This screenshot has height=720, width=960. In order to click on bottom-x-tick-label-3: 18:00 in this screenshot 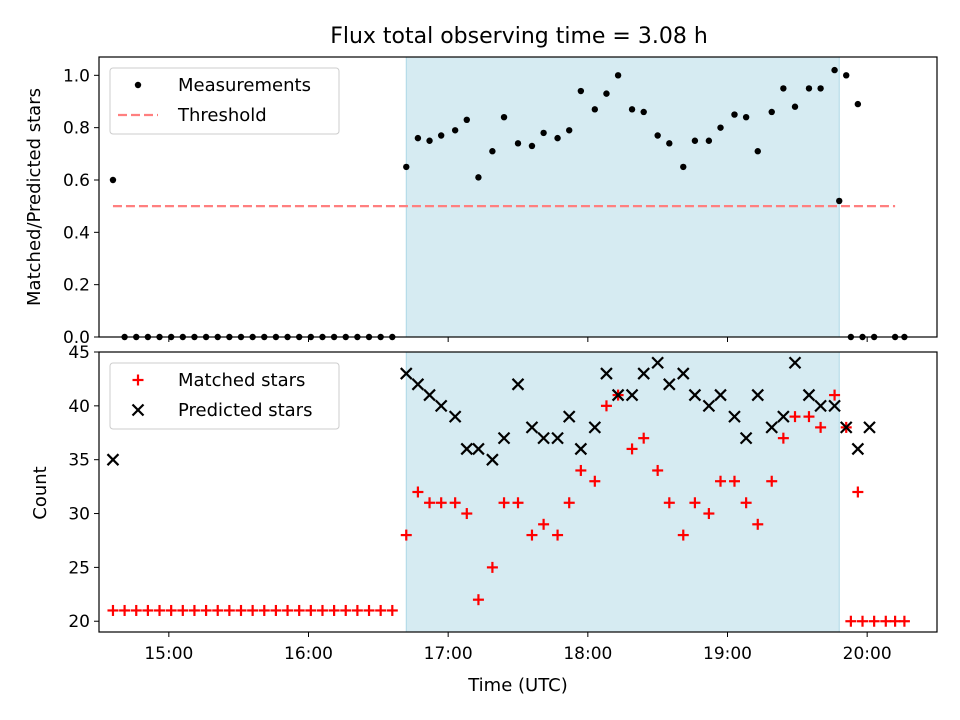, I will do `click(587, 654)`.